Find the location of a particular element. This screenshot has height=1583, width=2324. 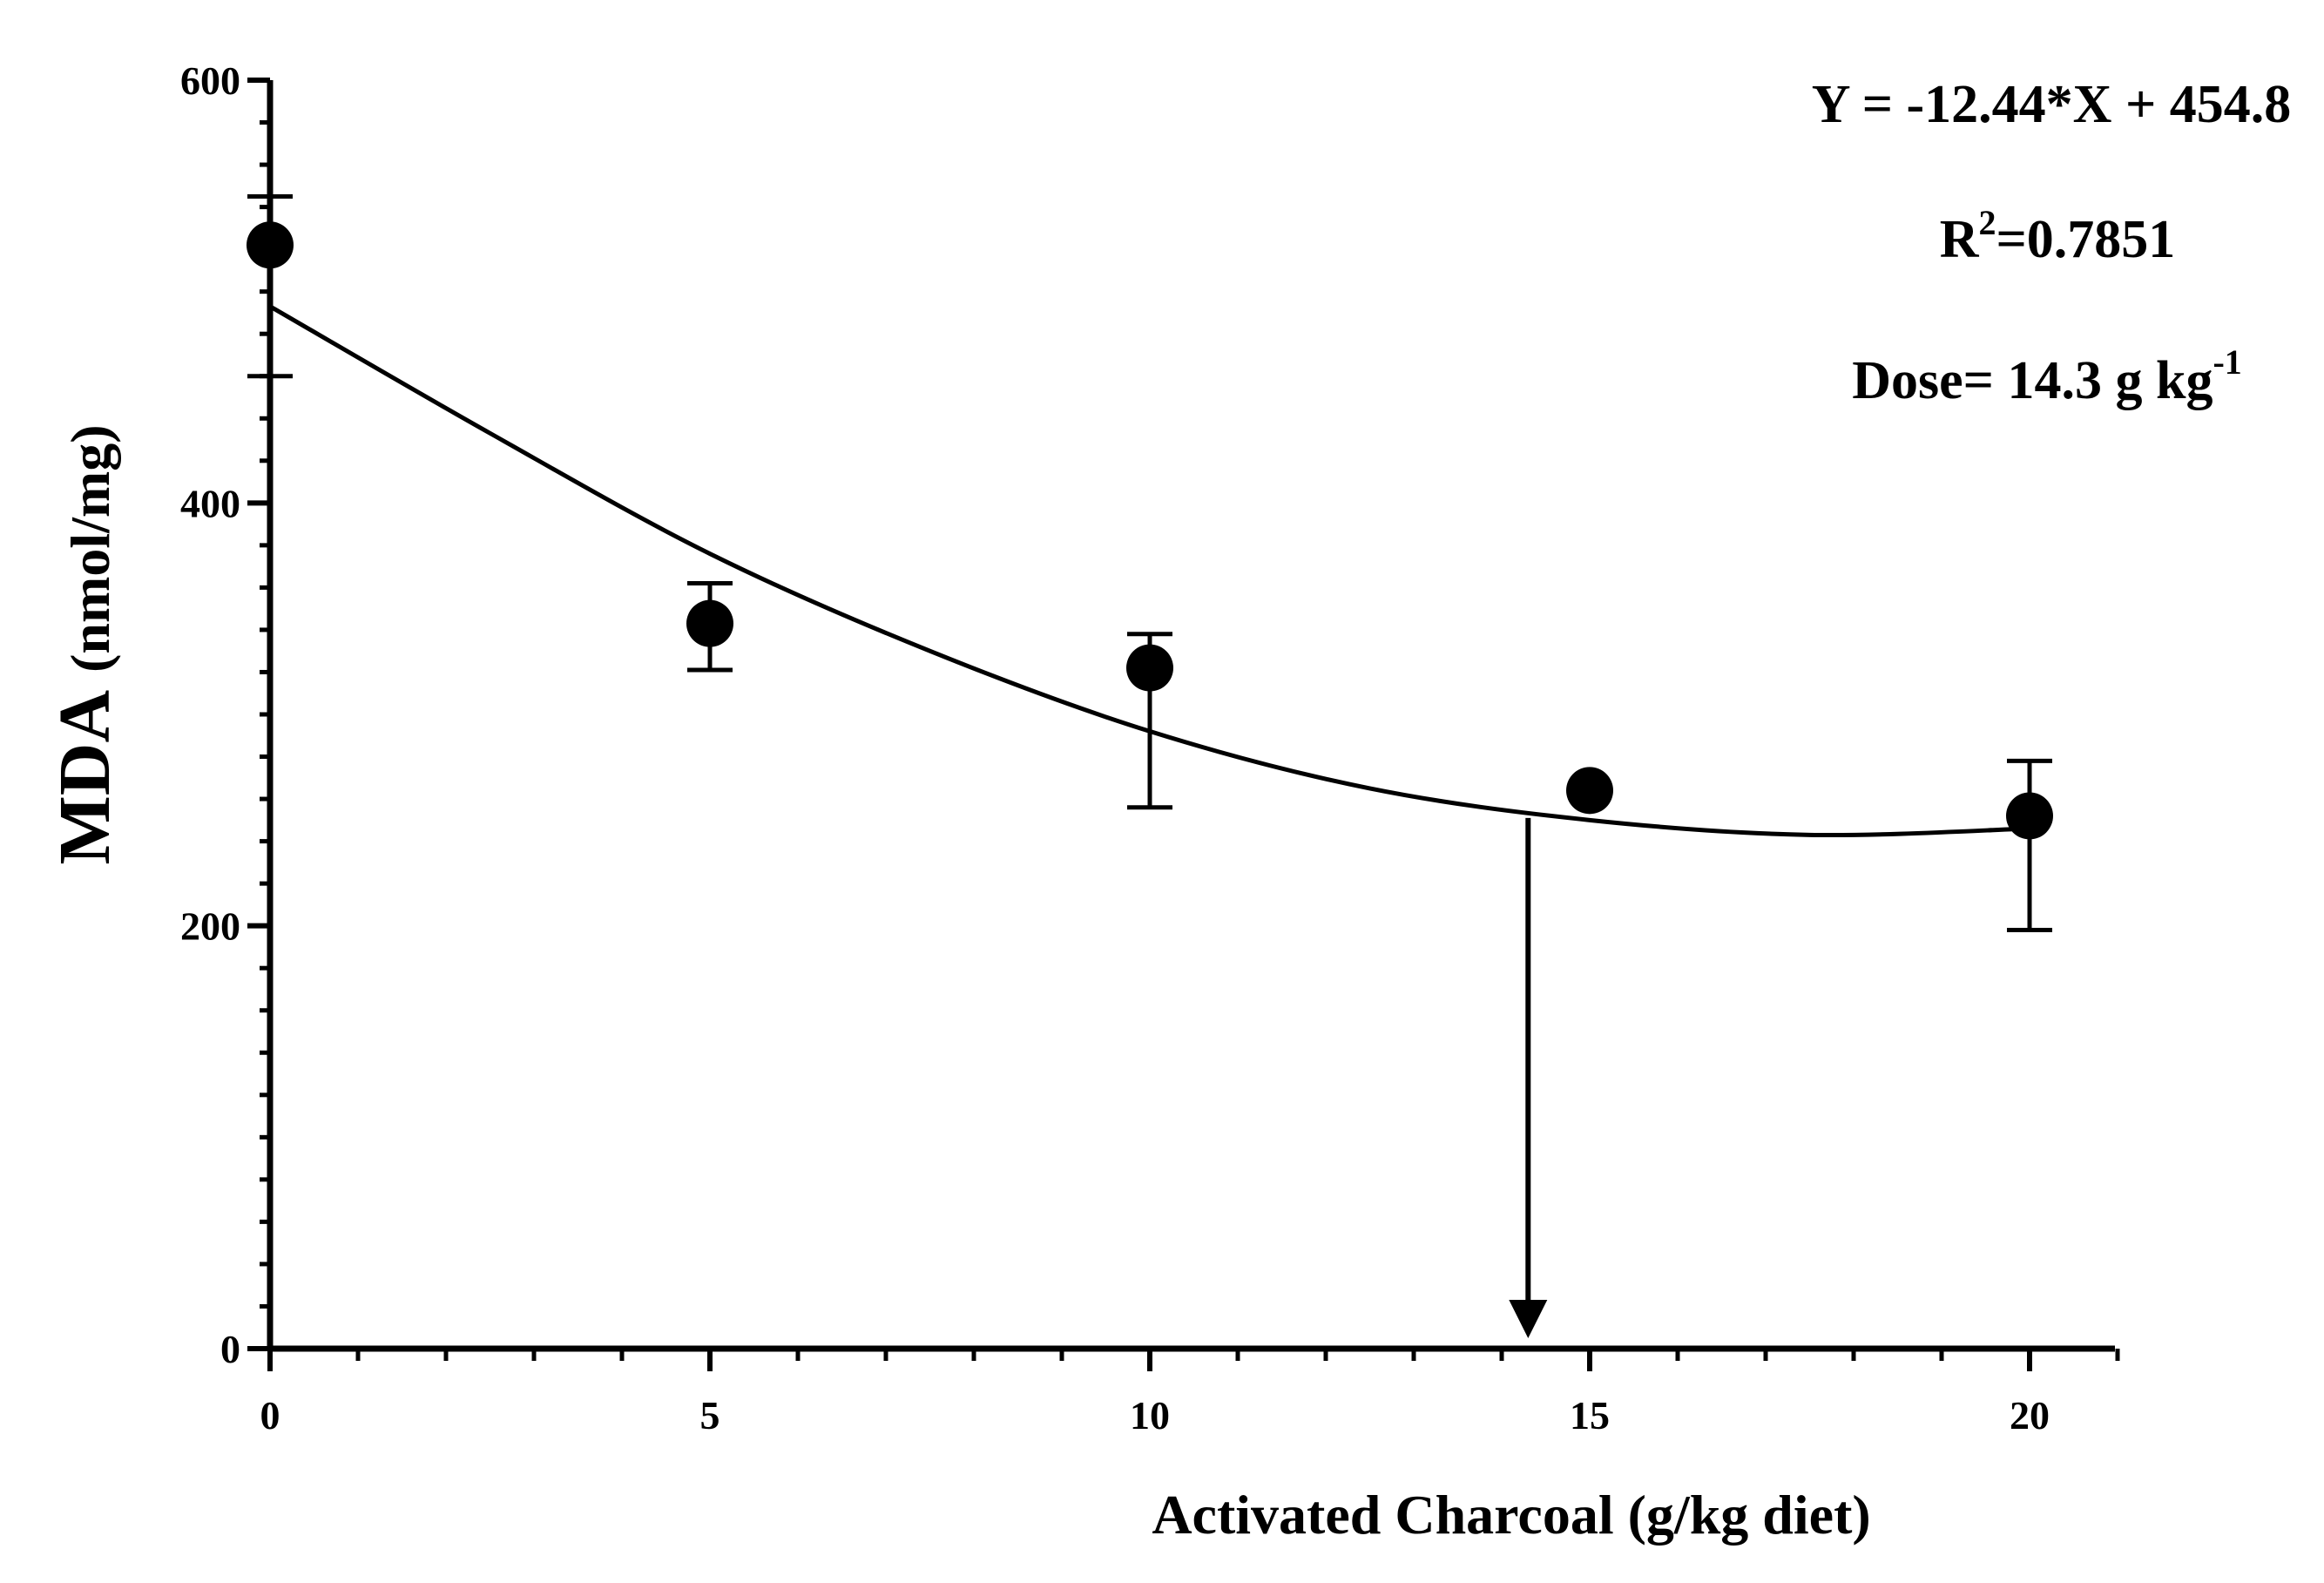

y-axis-title: MDA (nmol/mg) is located at coordinates (84, 644).